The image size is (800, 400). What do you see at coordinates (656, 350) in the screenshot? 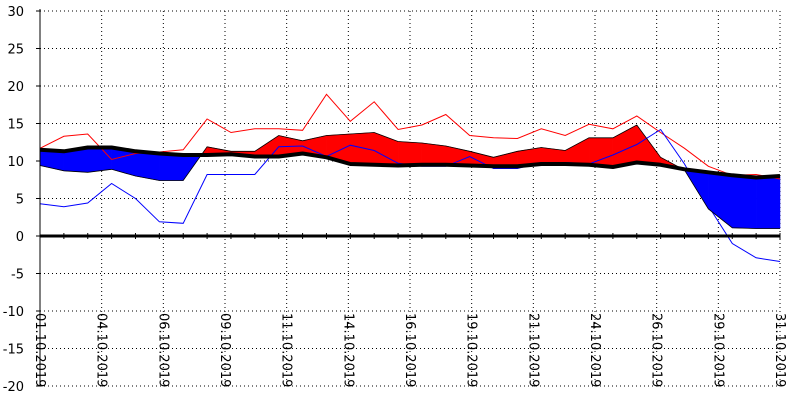
I see `x-tick-label: 26.10.2019` at bounding box center [656, 350].